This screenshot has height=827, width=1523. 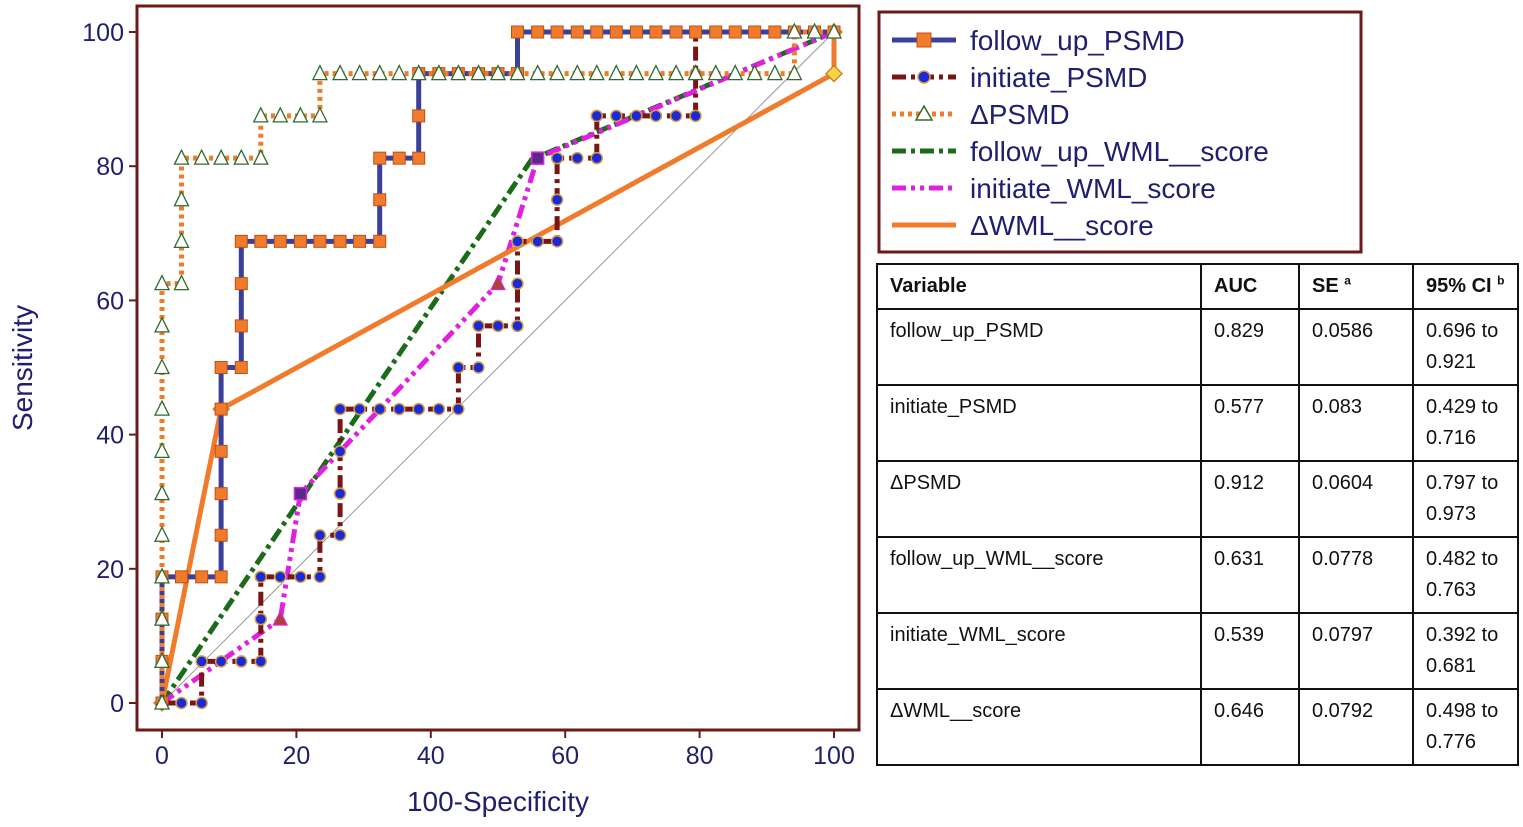 What do you see at coordinates (110, 167) in the screenshot?
I see `y-tick-label: 80` at bounding box center [110, 167].